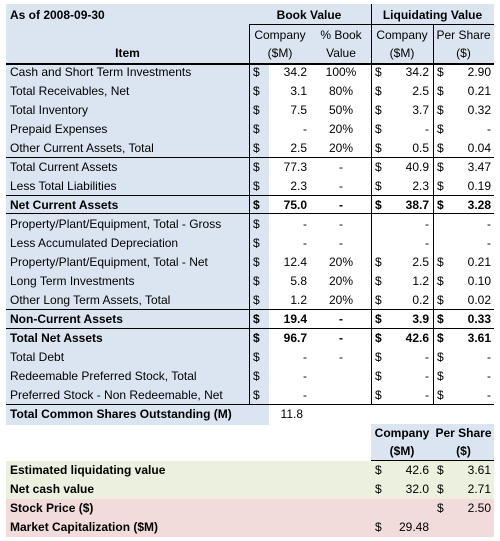 The height and width of the screenshot is (541, 500). I want to click on summary-company-value, so click(408, 508).